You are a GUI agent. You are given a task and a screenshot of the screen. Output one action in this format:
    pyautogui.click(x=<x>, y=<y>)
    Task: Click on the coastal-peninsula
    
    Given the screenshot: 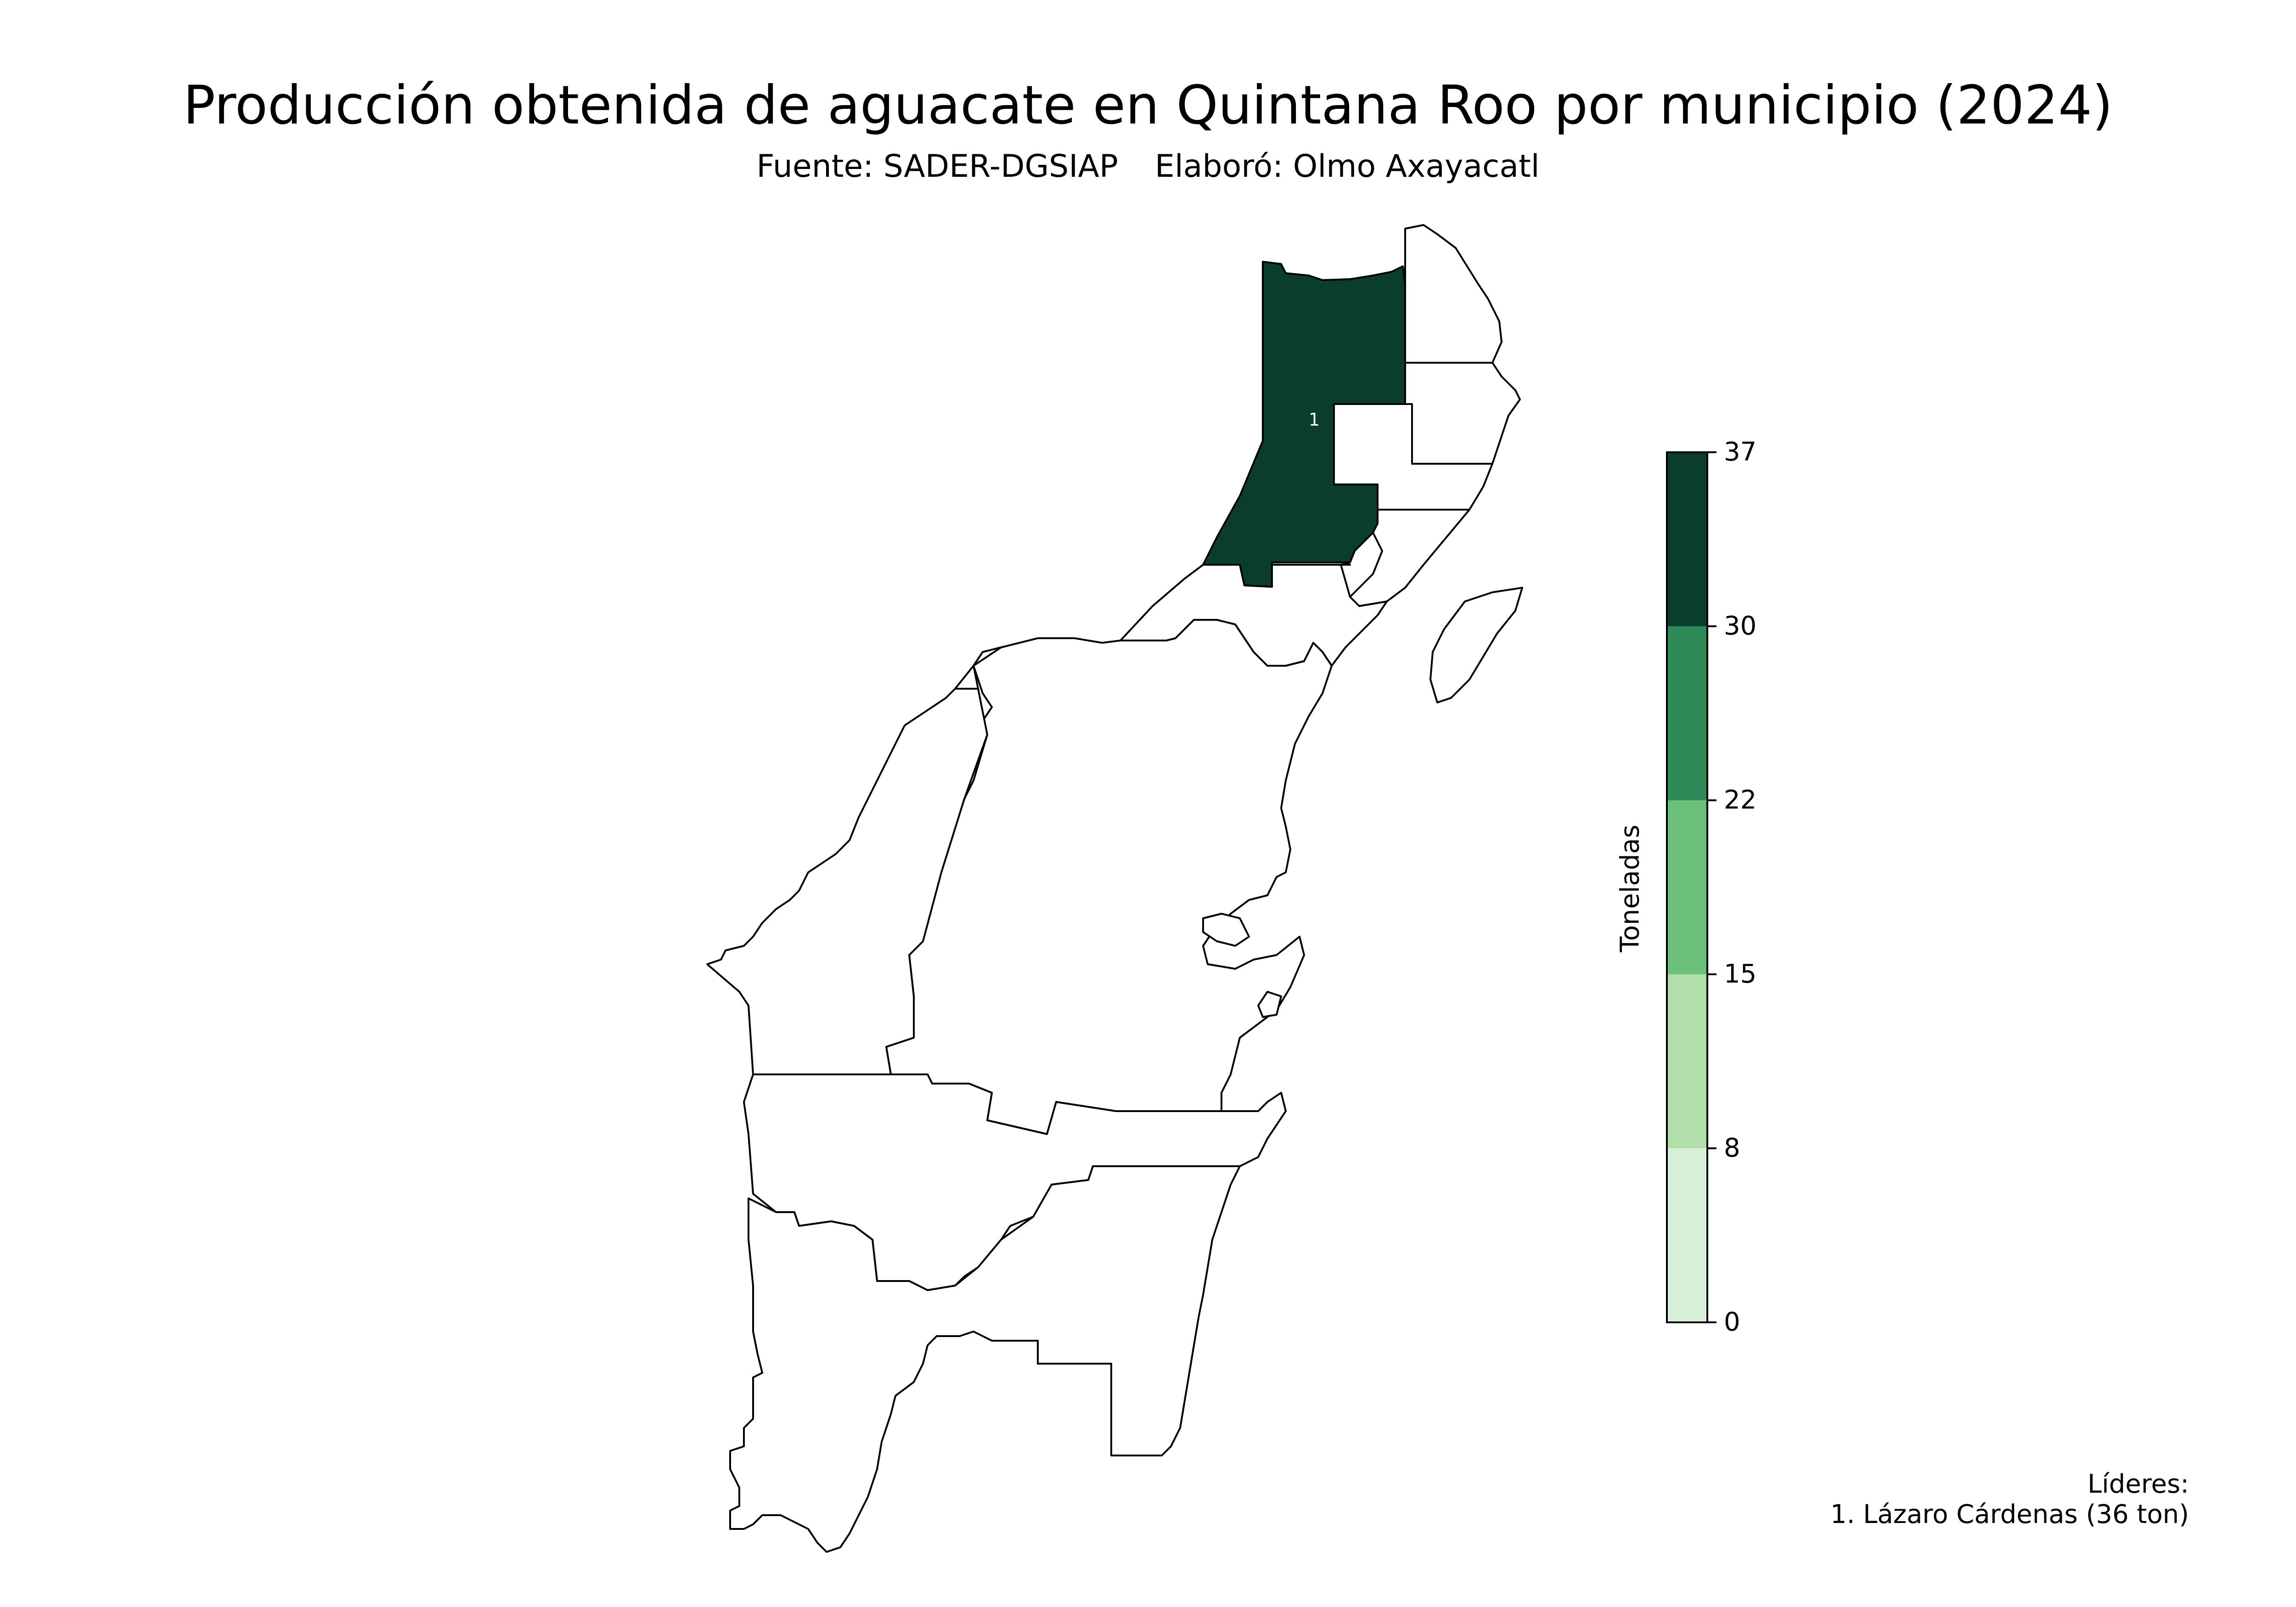 What is the action you would take?
    pyautogui.click(x=1226, y=930)
    